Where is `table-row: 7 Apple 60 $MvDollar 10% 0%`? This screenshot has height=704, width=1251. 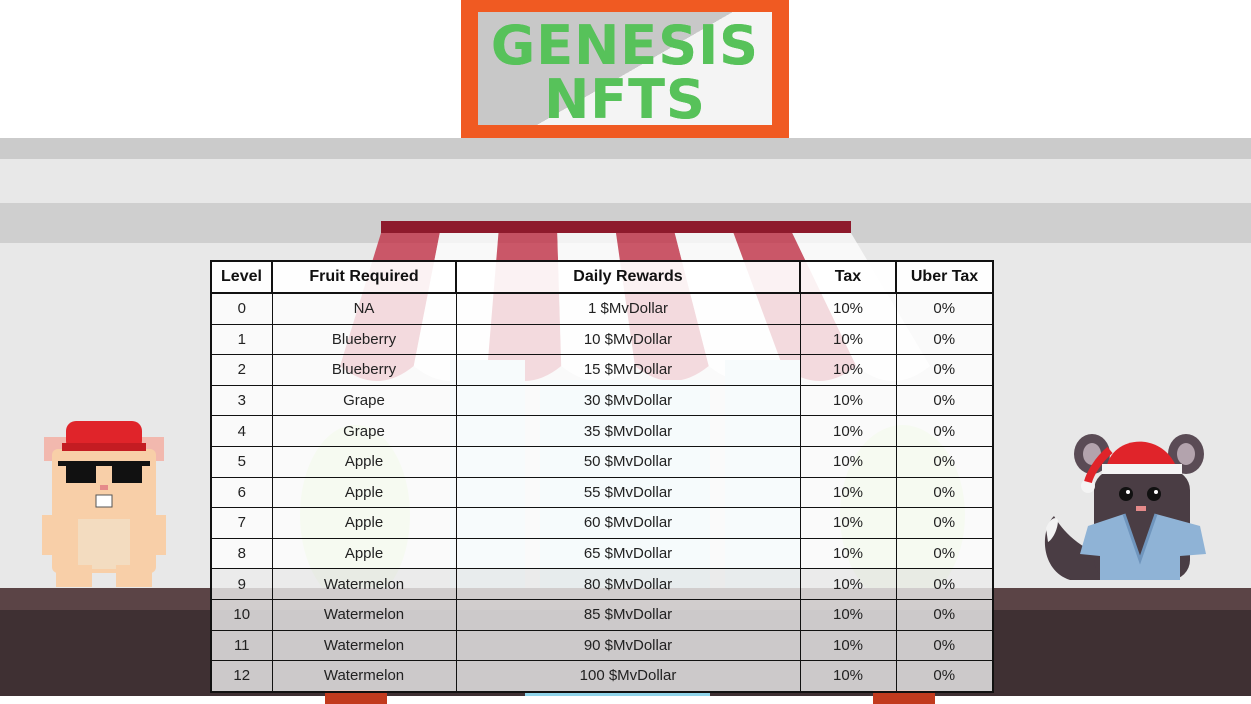 table-row: 7 Apple 60 $MvDollar 10% 0% is located at coordinates (602, 523).